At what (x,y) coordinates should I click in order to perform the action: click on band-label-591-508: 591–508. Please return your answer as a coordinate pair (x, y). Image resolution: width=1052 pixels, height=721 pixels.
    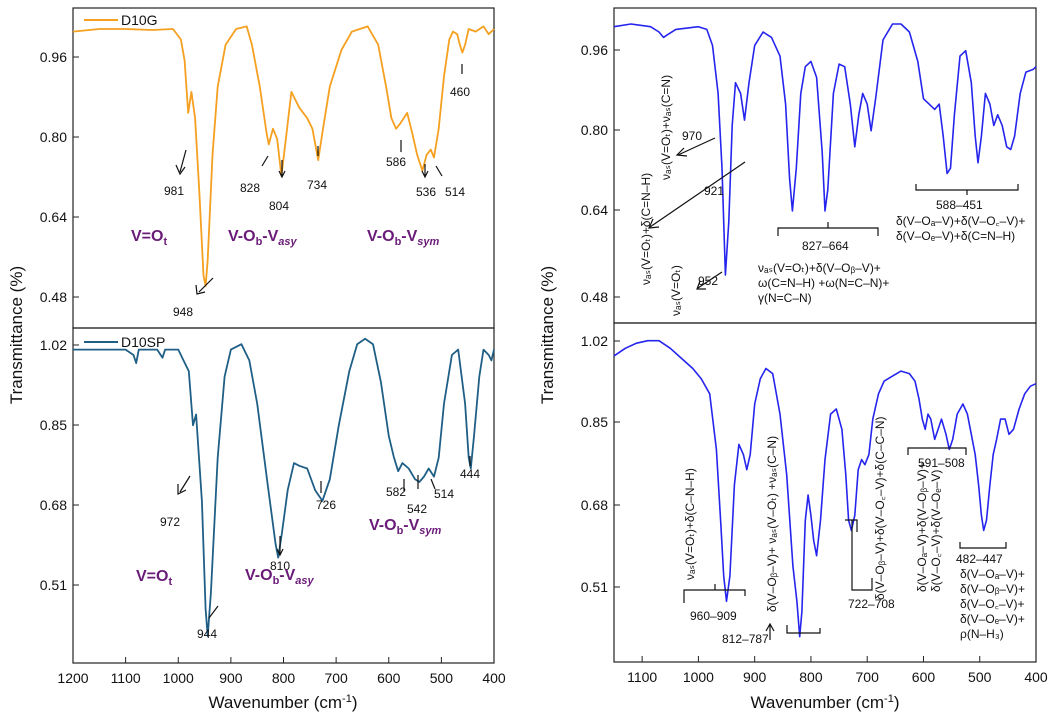
    Looking at the image, I should click on (941, 463).